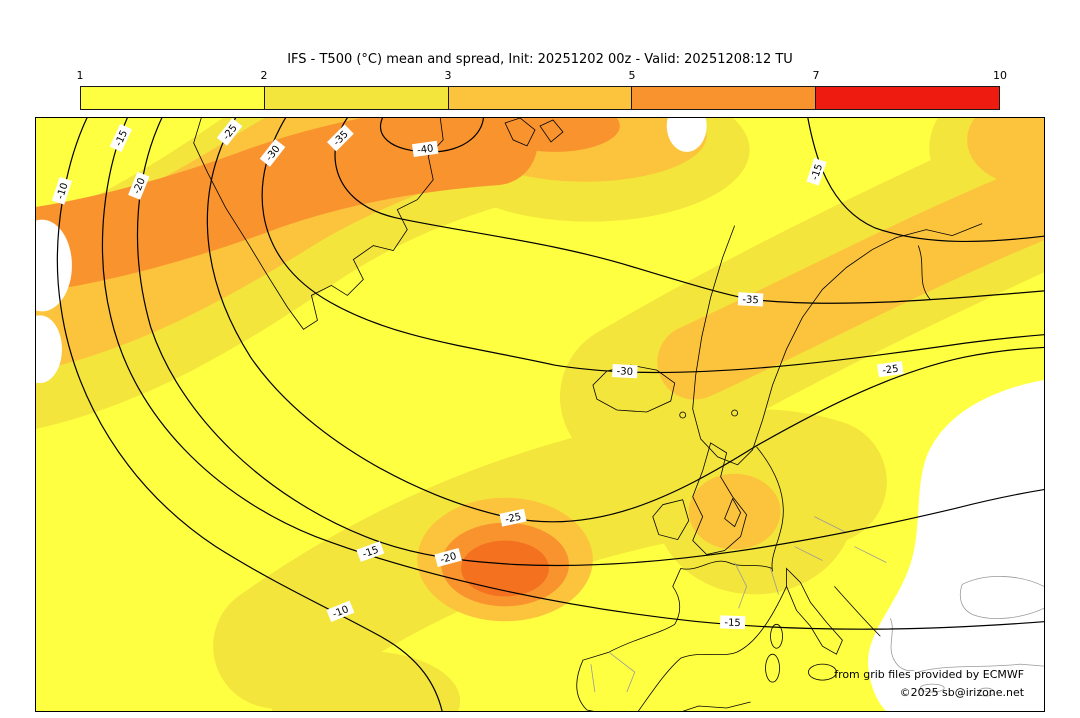 The height and width of the screenshot is (718, 1080). I want to click on svalbard-coastline, so click(534, 132).